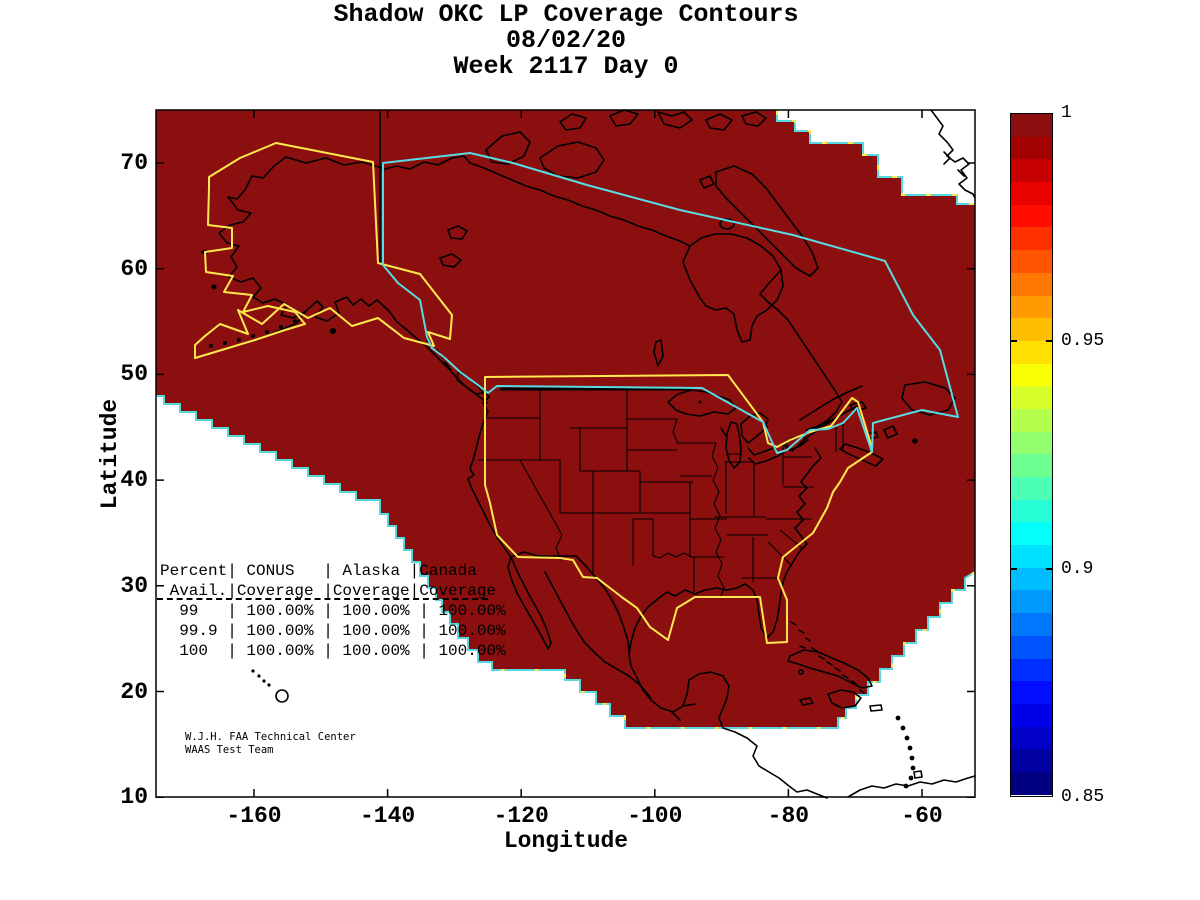 The height and width of the screenshot is (900, 1200). Describe the element at coordinates (566, 66) in the screenshot. I see `title-line-3: Week 2117 Day 0` at that location.